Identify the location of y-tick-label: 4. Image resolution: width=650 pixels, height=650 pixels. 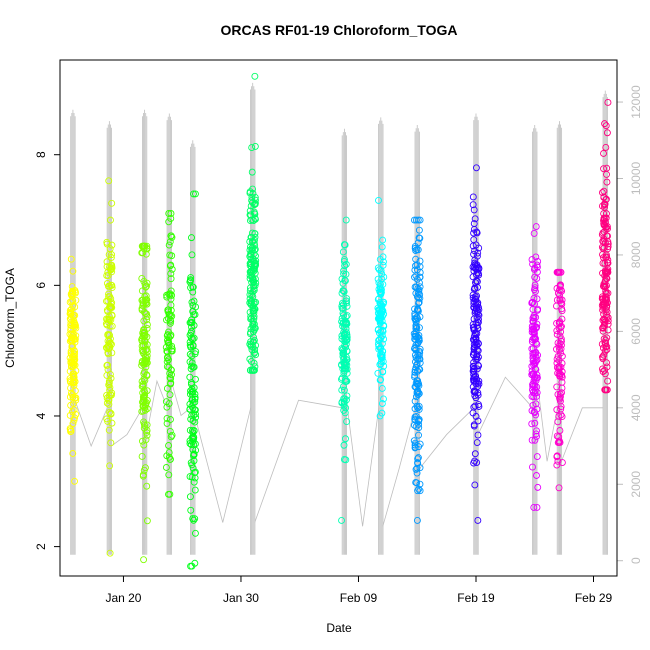
(41, 415).